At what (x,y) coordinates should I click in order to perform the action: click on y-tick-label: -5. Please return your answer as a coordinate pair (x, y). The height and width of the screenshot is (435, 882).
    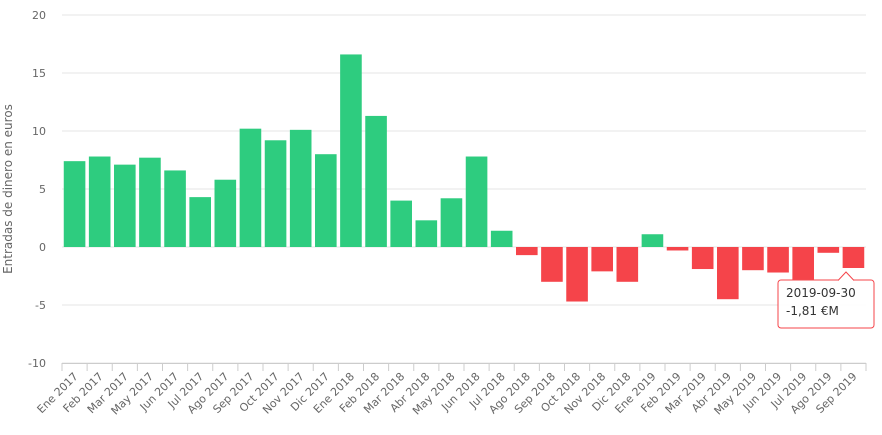
    Looking at the image, I should click on (40, 305).